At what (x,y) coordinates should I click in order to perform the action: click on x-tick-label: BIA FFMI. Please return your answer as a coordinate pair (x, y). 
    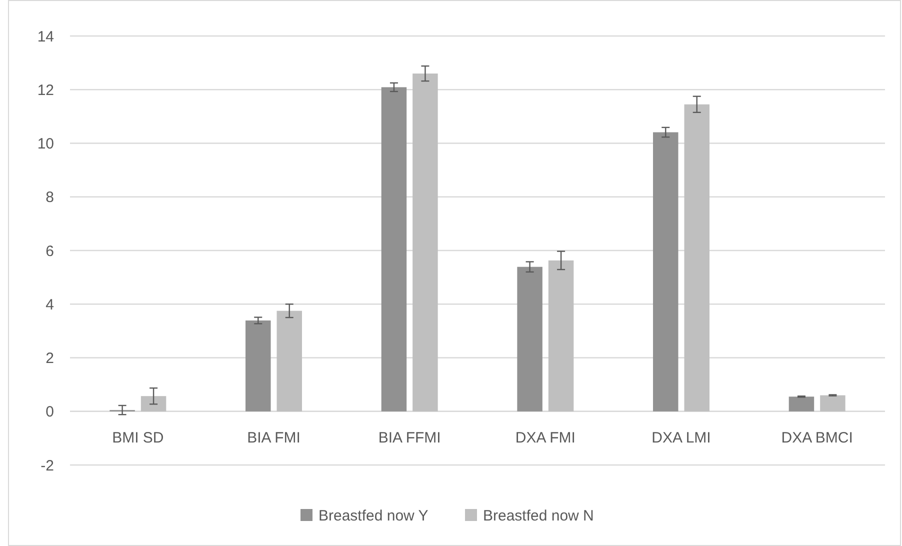
    Looking at the image, I should click on (409, 437).